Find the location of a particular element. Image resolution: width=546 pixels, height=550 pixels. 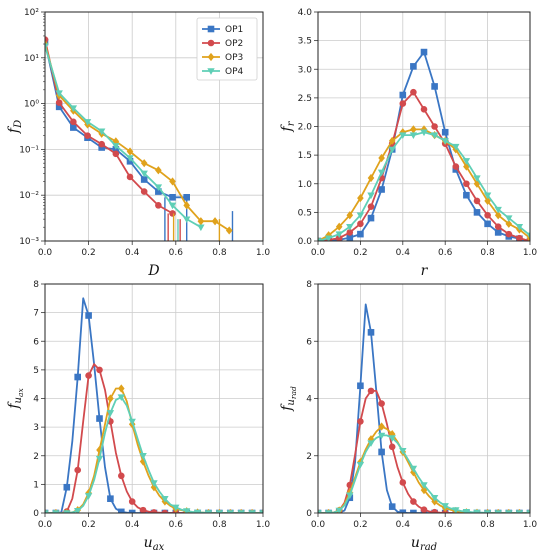

y-tick-label: 10¹ is located at coordinates (31, 59).